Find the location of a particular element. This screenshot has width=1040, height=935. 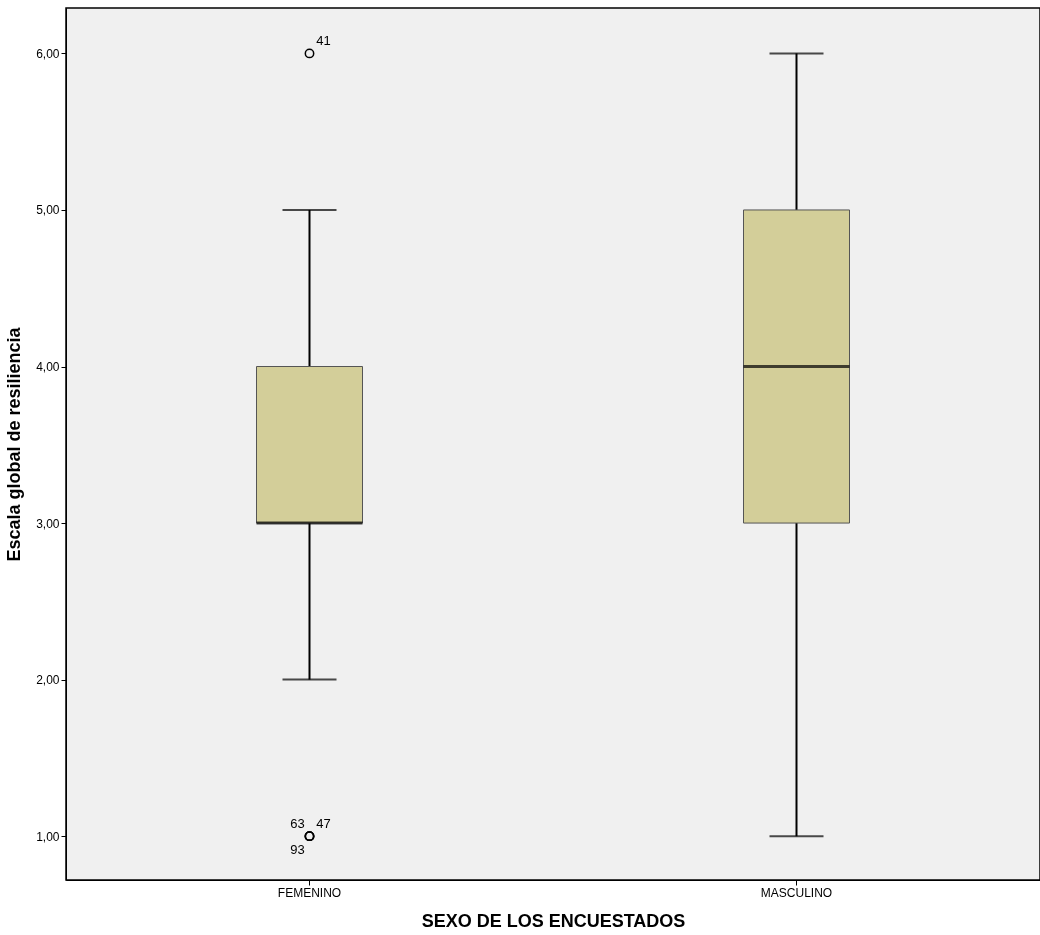

x-tick-label: FEMENINO is located at coordinates (309, 892).